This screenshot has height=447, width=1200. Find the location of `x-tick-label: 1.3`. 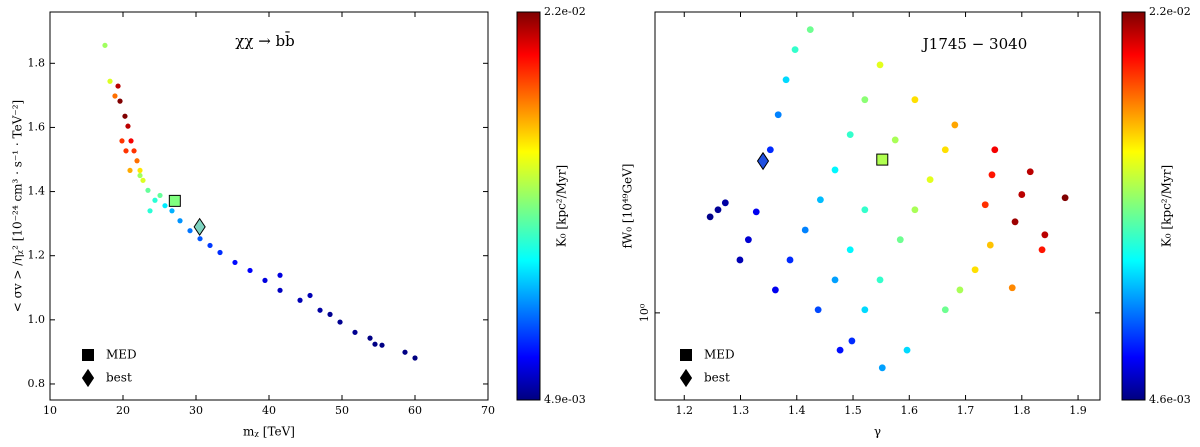

x-tick-label: 1.3 is located at coordinates (741, 410).